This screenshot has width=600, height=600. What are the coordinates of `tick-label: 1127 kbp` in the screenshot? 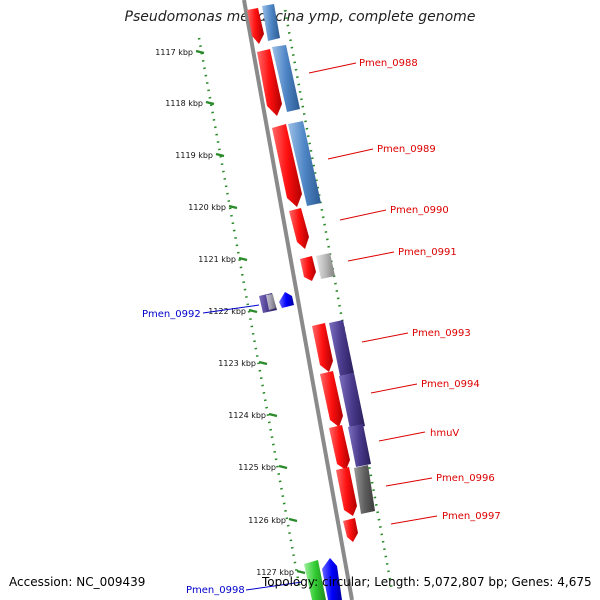 It's located at (275, 572).